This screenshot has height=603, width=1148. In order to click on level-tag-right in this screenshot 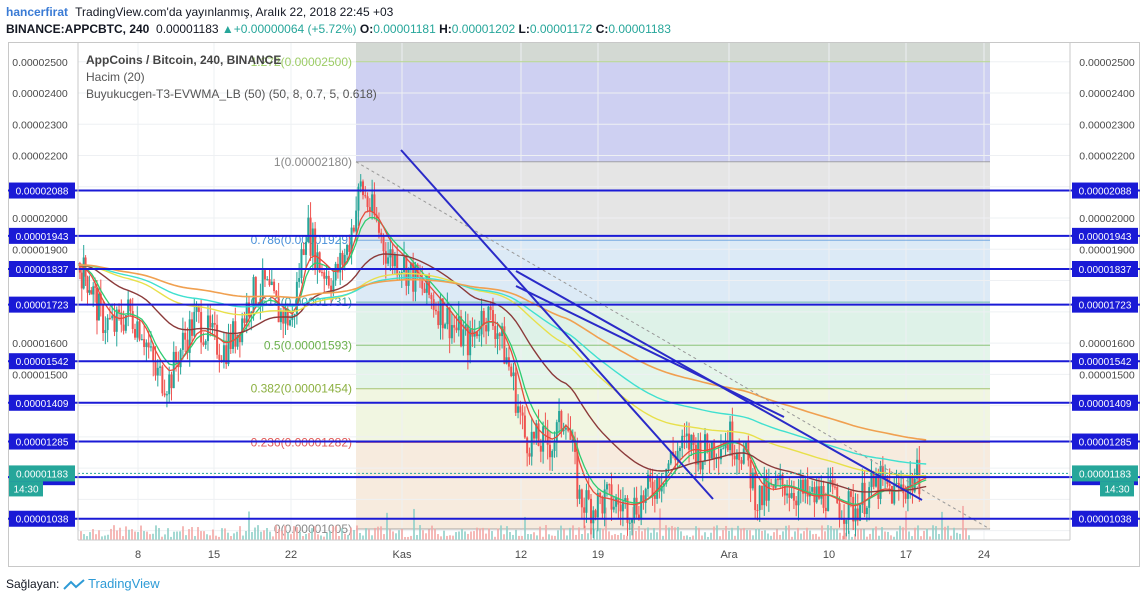, I will do `click(1105, 235)`.